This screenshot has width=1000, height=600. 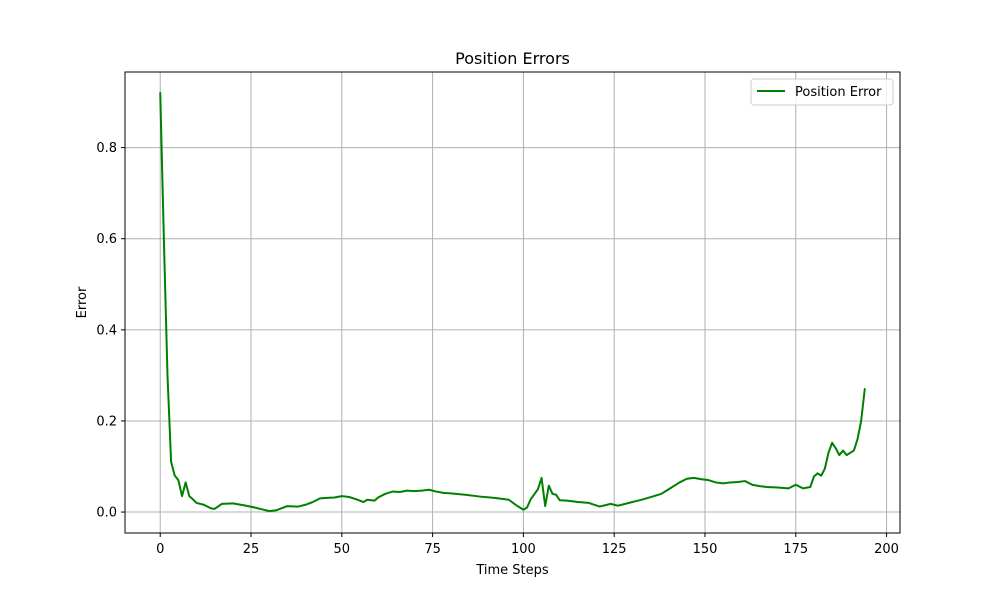 What do you see at coordinates (523, 549) in the screenshot?
I see `x-tick-label: 100` at bounding box center [523, 549].